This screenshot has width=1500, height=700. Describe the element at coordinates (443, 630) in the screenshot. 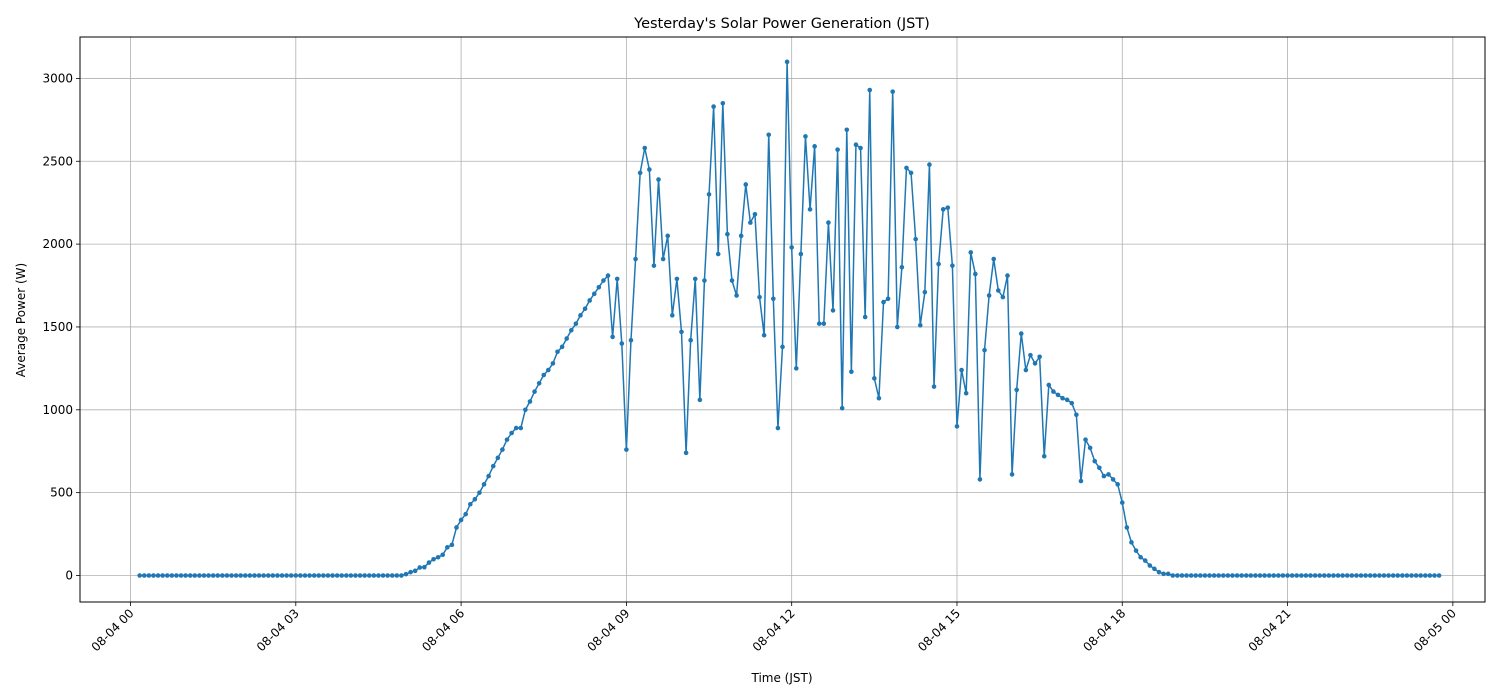

I see `x-tick-label: 08-04 06` at that location.